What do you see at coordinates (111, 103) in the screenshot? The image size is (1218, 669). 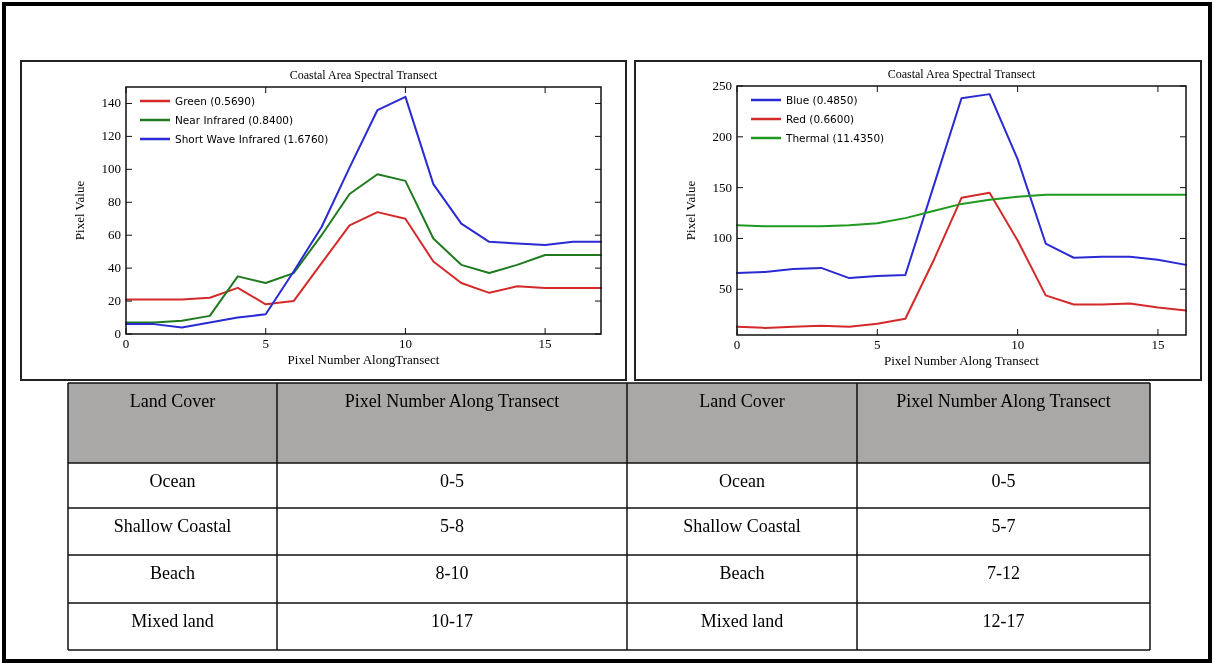 I see `y-tick-label: 140` at bounding box center [111, 103].